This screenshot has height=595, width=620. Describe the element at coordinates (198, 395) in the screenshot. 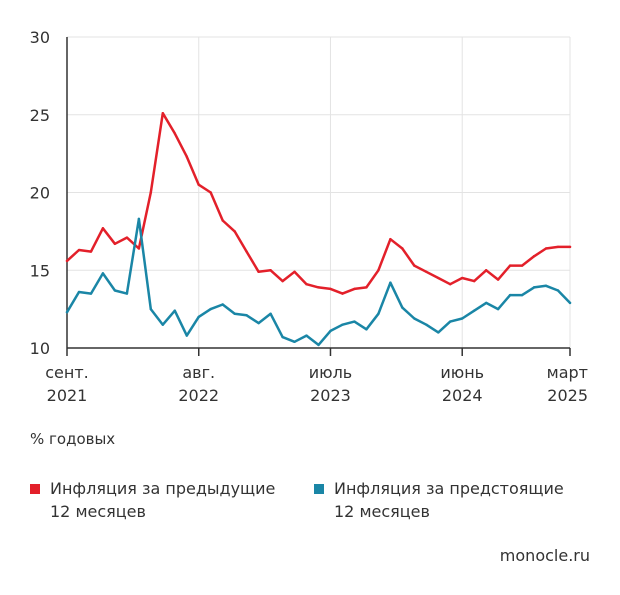

I see `x-tick-label-year: 2022` at that location.